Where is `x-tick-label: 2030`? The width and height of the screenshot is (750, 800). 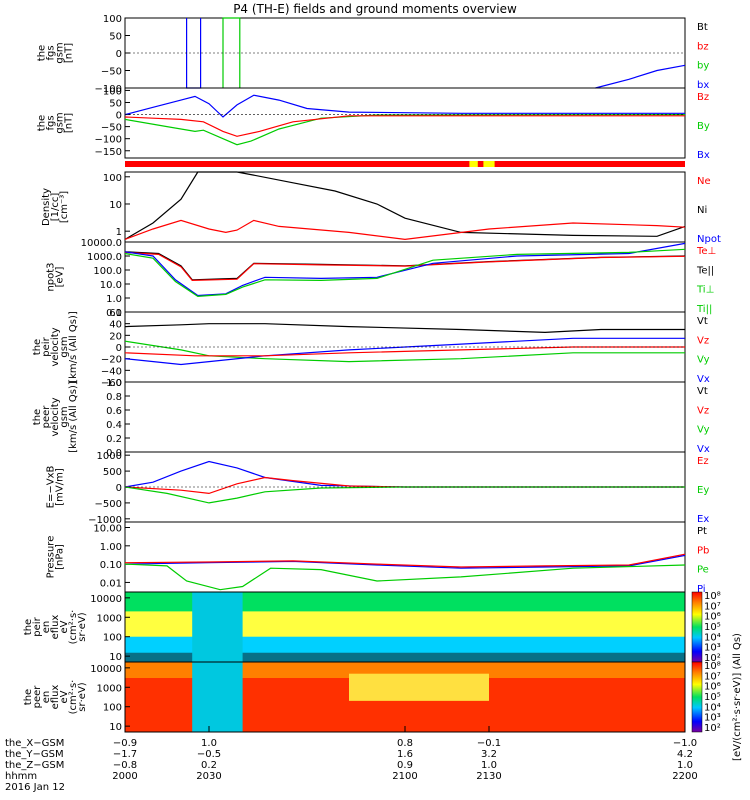 x-tick-label: 2030 is located at coordinates (208, 776).